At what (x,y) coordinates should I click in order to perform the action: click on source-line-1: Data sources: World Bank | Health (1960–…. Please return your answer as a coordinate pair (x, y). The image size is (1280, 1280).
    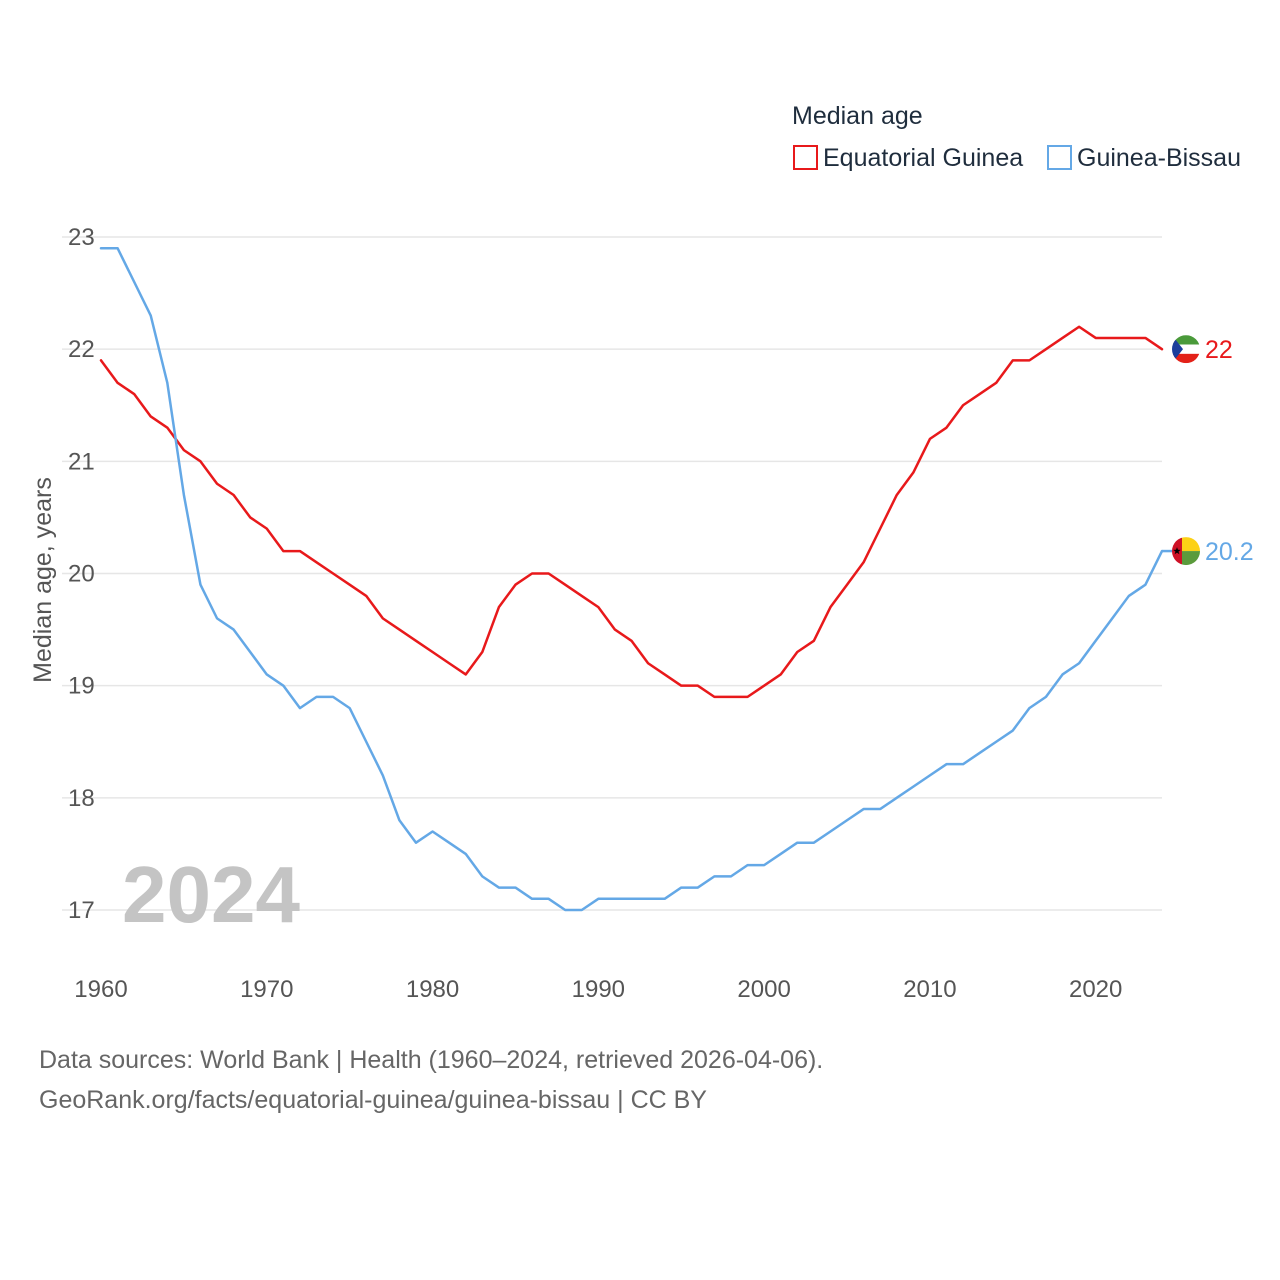
    Looking at the image, I should click on (431, 1060).